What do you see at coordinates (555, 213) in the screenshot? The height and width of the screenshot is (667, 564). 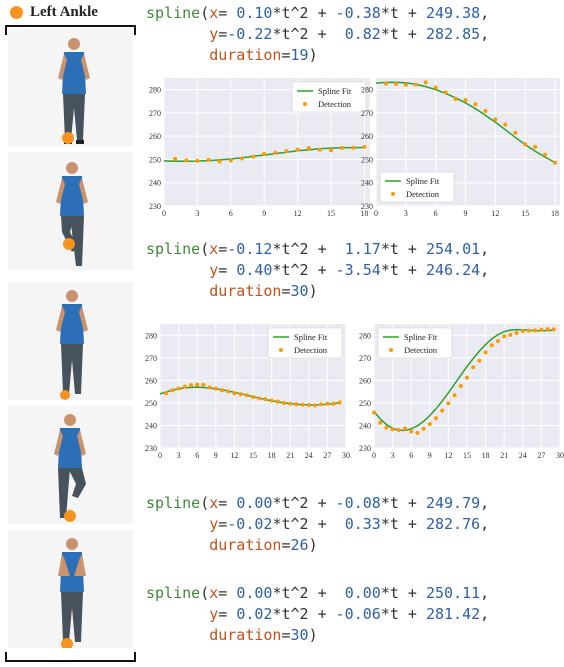 I see `x-tick-label: 18` at bounding box center [555, 213].